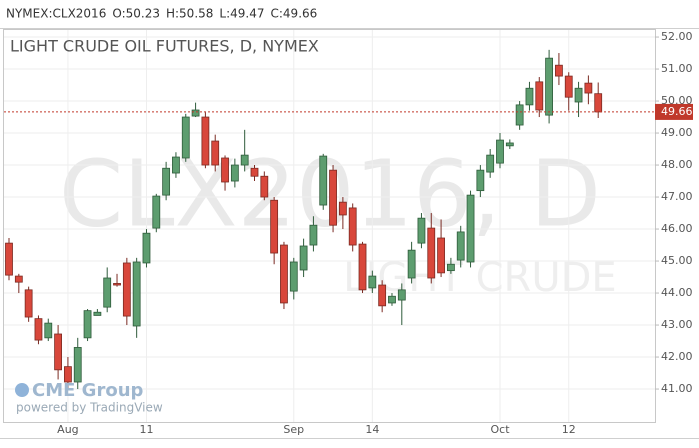 The width and height of the screenshot is (699, 448). What do you see at coordinates (677, 228) in the screenshot?
I see `y-tick-label: 46.00` at bounding box center [677, 228].